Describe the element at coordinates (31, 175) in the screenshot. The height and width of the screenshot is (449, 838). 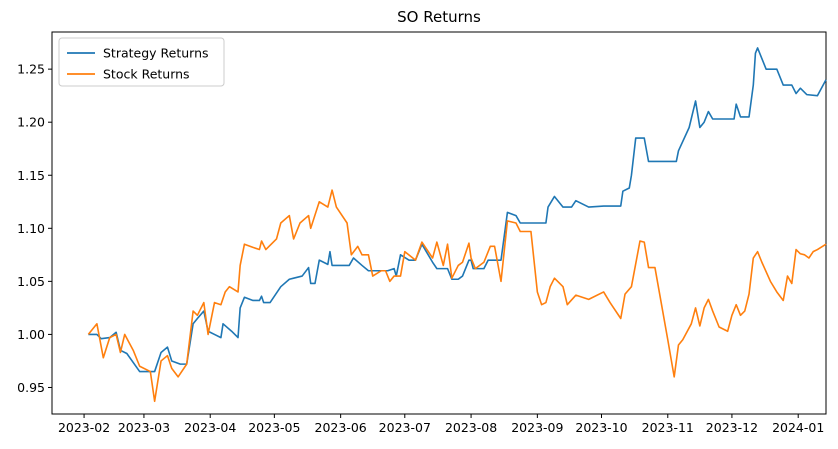
I see `y-tick-label: 1.15` at that location.